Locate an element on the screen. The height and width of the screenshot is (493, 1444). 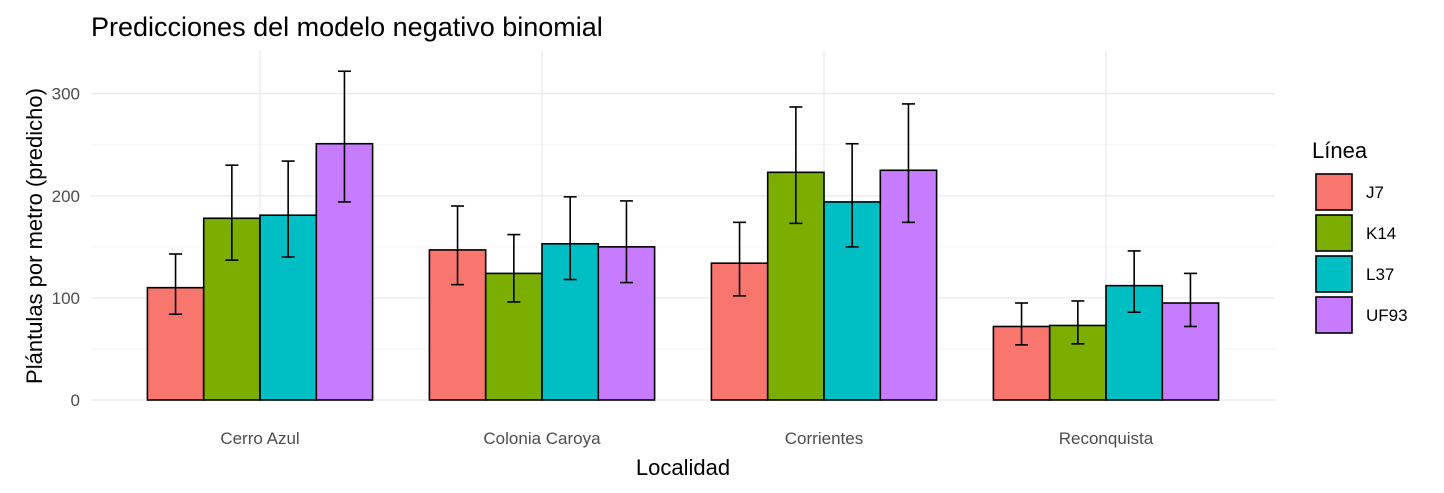
legend: Línea J7 K14 L37 UF93 is located at coordinates (1360, 236).